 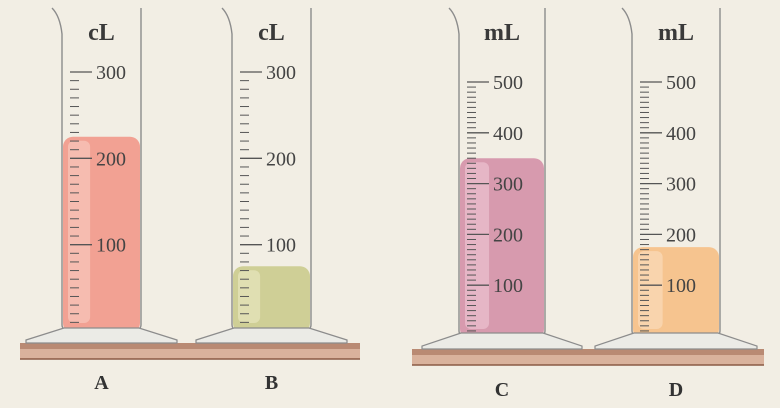 I want to click on cylinder-label-a: A, so click(x=101, y=383).